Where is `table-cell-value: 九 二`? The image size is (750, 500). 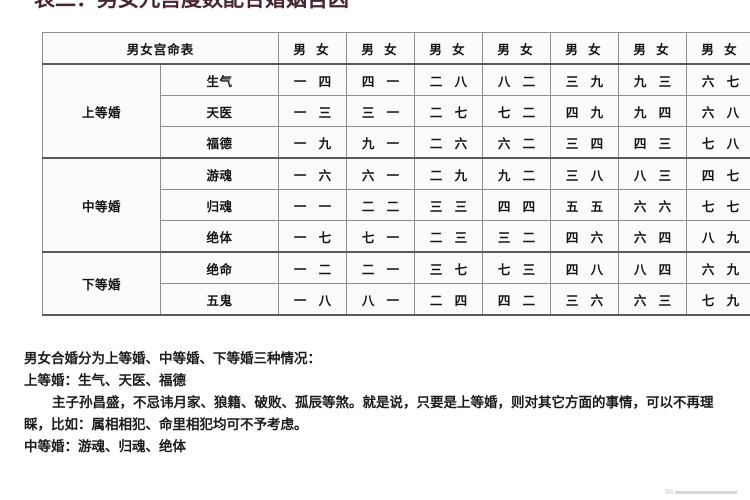
table-cell-value: 九 二 is located at coordinates (517, 173).